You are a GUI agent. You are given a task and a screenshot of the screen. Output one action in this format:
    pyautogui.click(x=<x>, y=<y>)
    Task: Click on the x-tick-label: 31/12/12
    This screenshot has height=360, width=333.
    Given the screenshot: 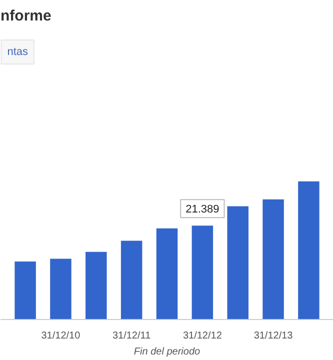 What is the action you would take?
    pyautogui.click(x=202, y=336)
    